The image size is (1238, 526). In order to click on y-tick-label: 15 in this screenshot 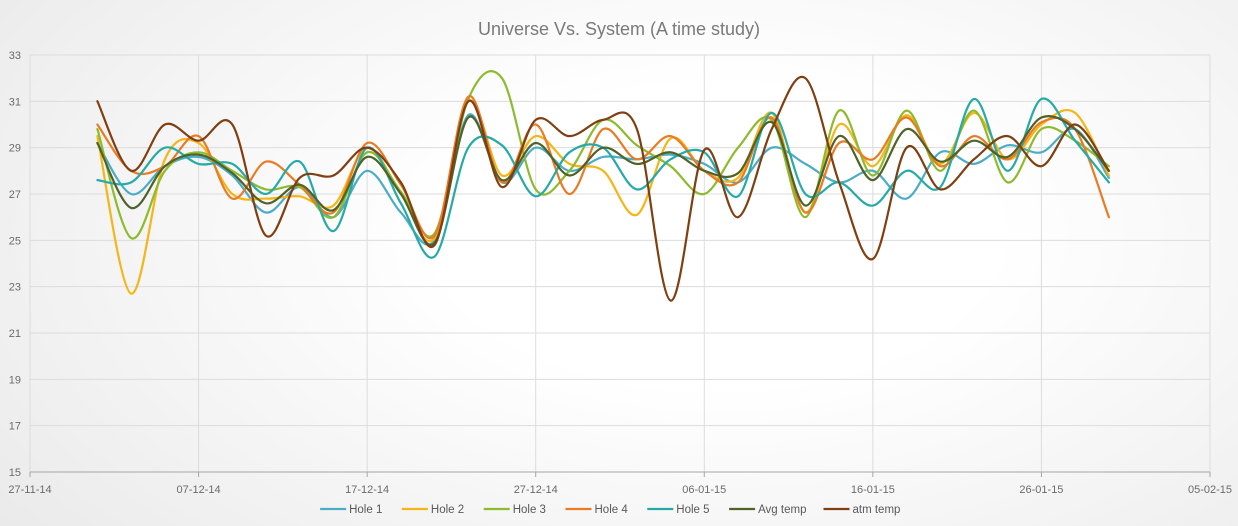, I will do `click(15, 473)`.